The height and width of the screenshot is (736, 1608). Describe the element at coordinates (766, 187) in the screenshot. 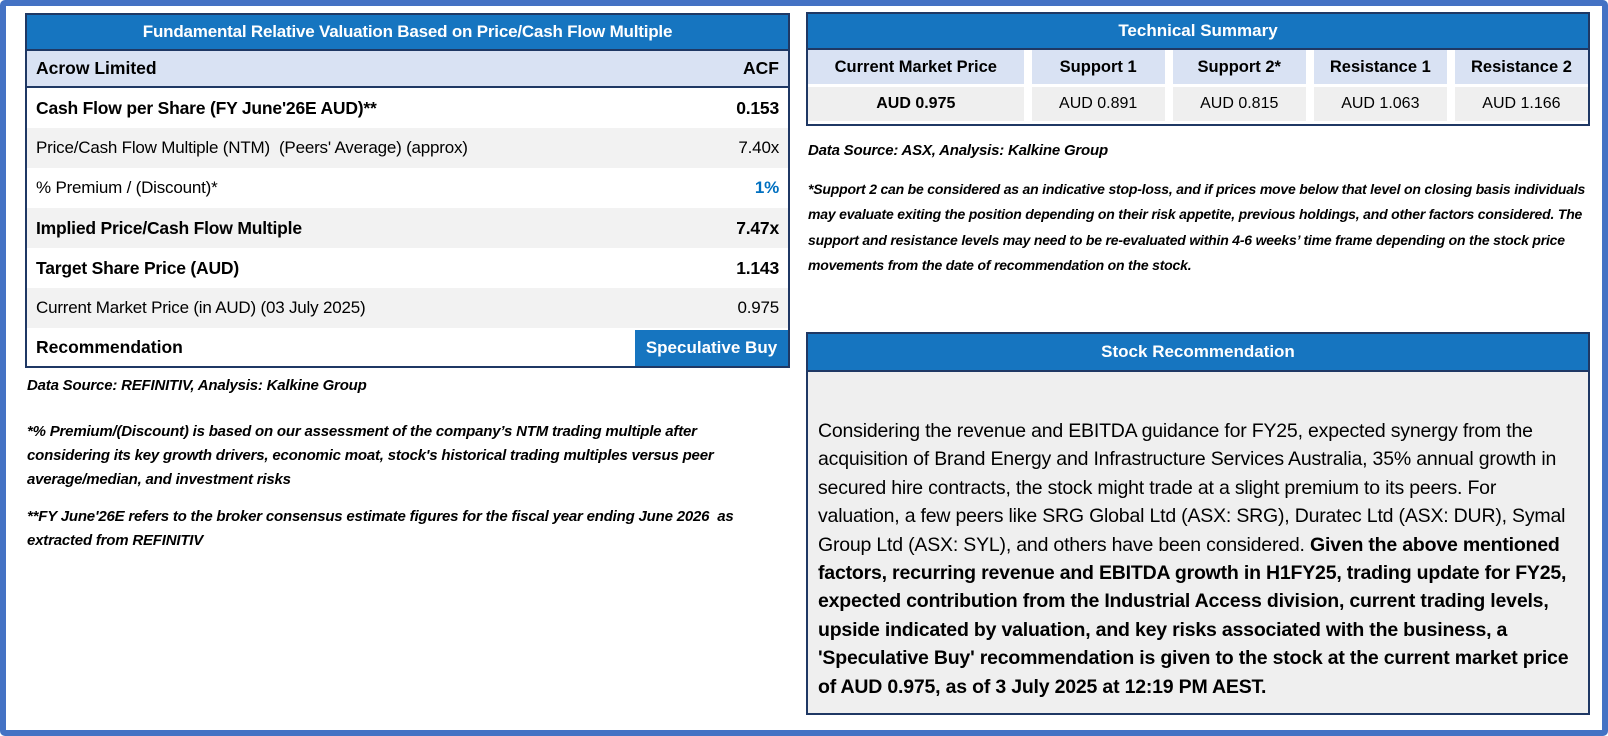

I see `row-value-premium: 1%` at that location.